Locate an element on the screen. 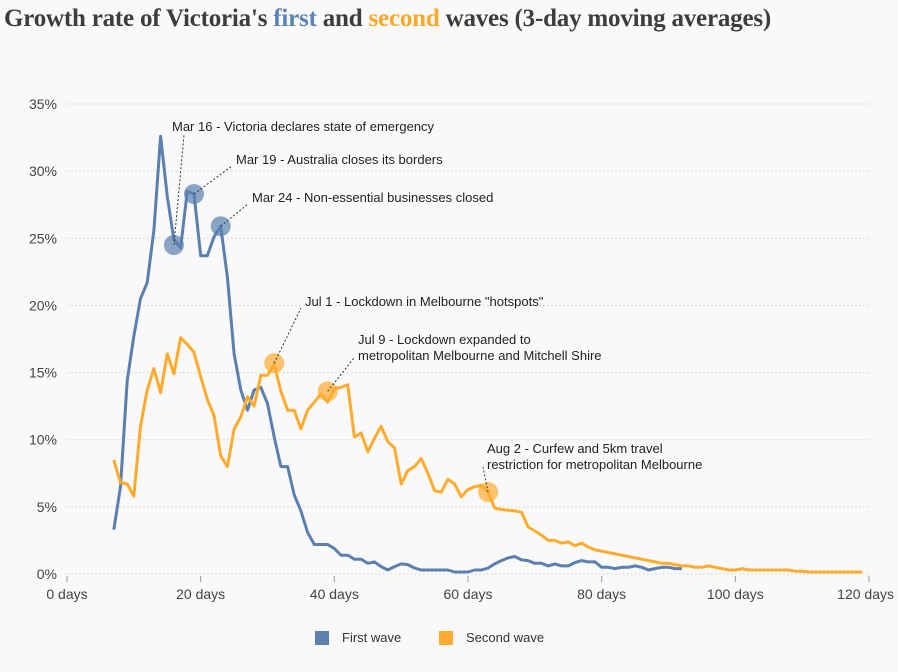 The width and height of the screenshot is (898, 672). annotation-label: restriction for metropolitan Melbourne is located at coordinates (594, 464).